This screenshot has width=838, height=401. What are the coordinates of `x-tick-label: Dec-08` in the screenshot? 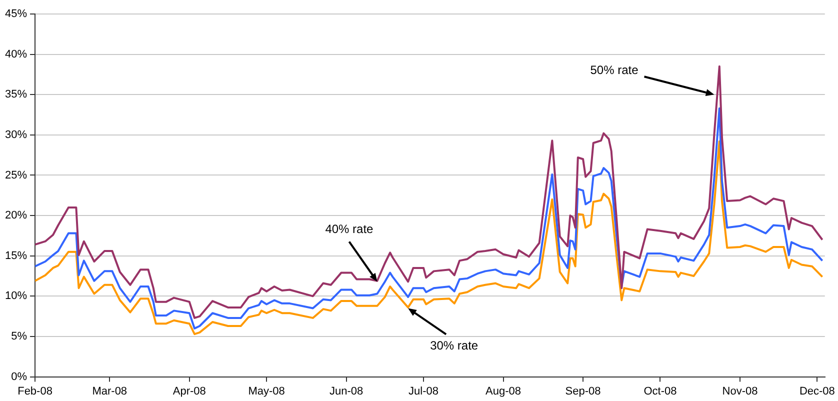 It's located at (817, 391).